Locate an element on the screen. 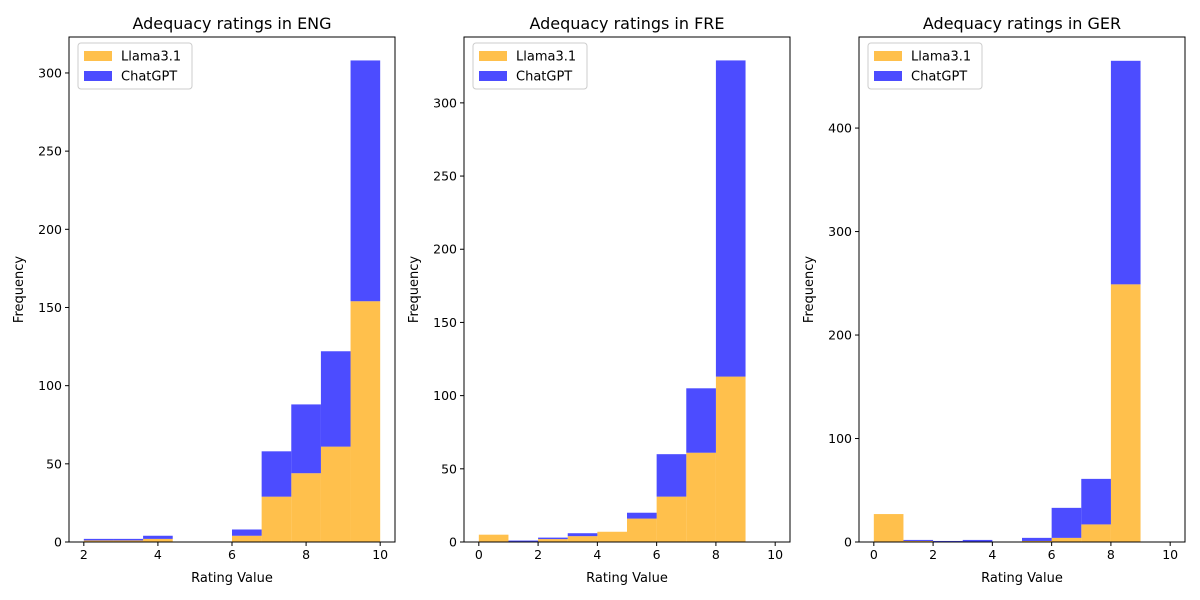  y-tick-label: 50 is located at coordinates (54, 463).